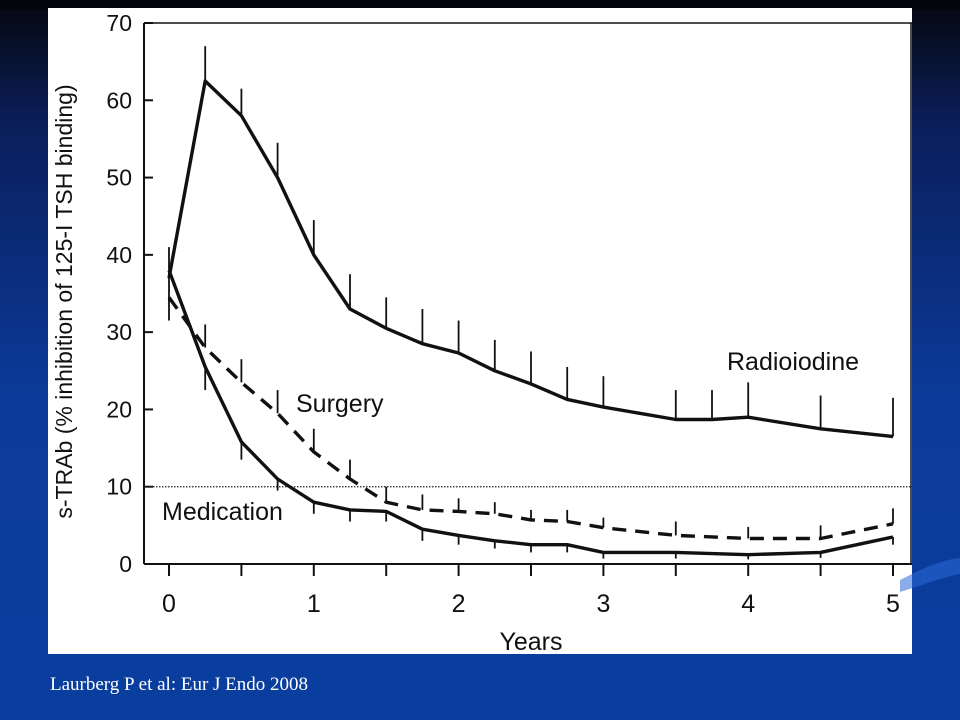 Image resolution: width=960 pixels, height=720 pixels. I want to click on y-tick-label: 10, so click(119, 487).